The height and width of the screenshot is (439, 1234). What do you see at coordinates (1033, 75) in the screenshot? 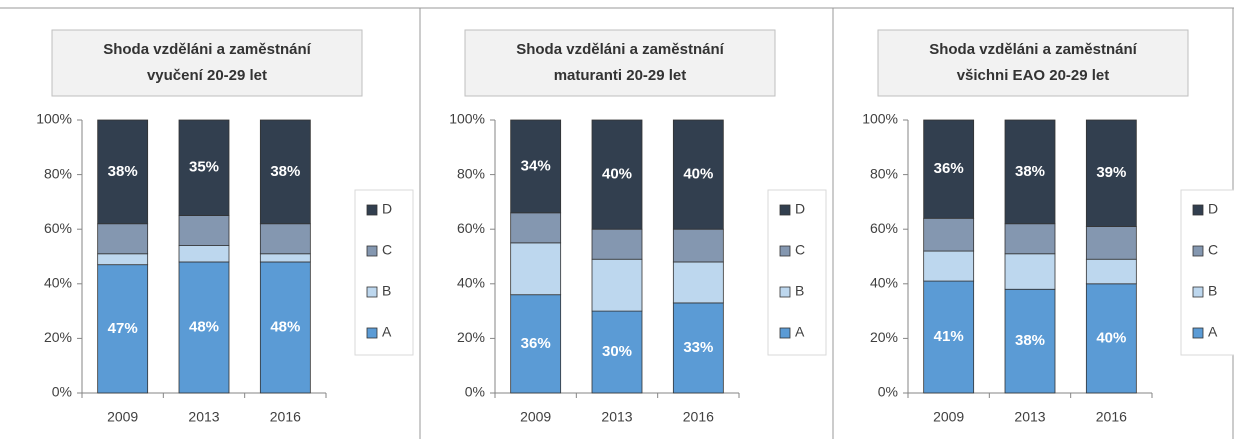
I see `chart-title: všichni EAO 20-29 let` at bounding box center [1033, 75].